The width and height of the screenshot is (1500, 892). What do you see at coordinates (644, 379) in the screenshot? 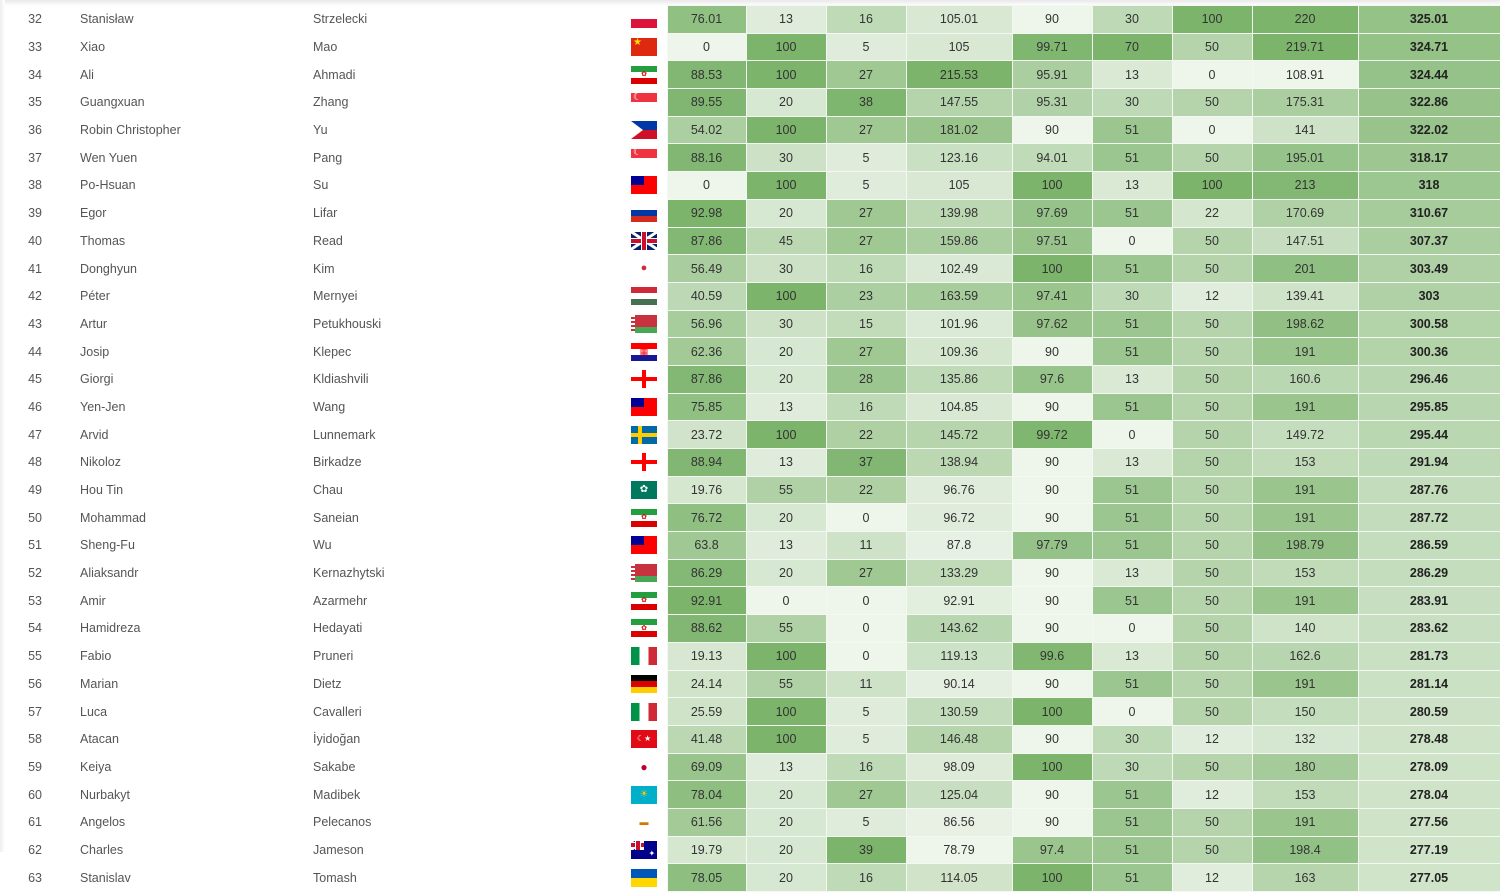
I see `flag-georgia-icon` at bounding box center [644, 379].